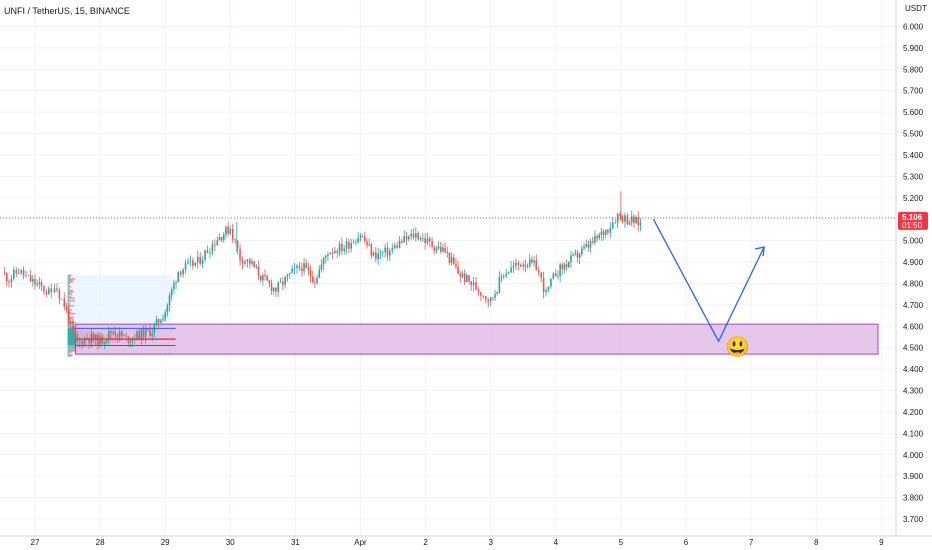 This screenshot has width=932, height=550. I want to click on time-tick-label: 9, so click(881, 542).